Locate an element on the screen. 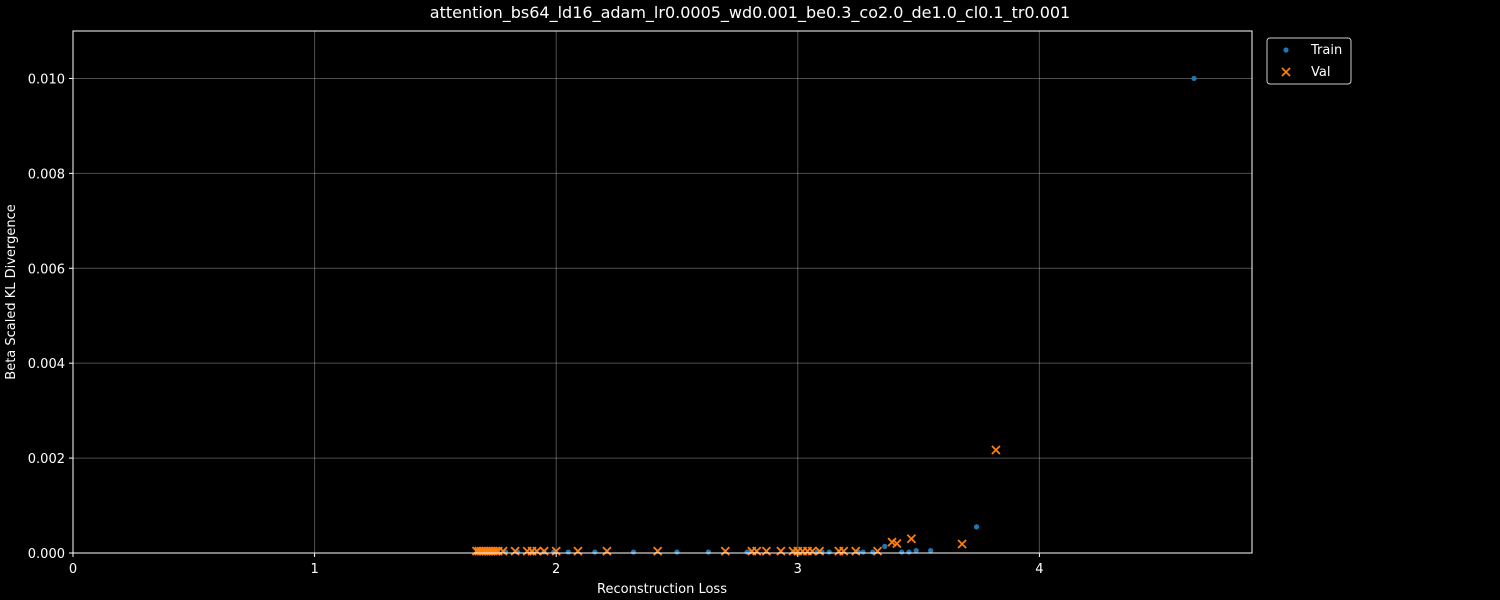 Image resolution: width=1500 pixels, height=600 pixels. y-tick-label: 0.008 is located at coordinates (46, 174).